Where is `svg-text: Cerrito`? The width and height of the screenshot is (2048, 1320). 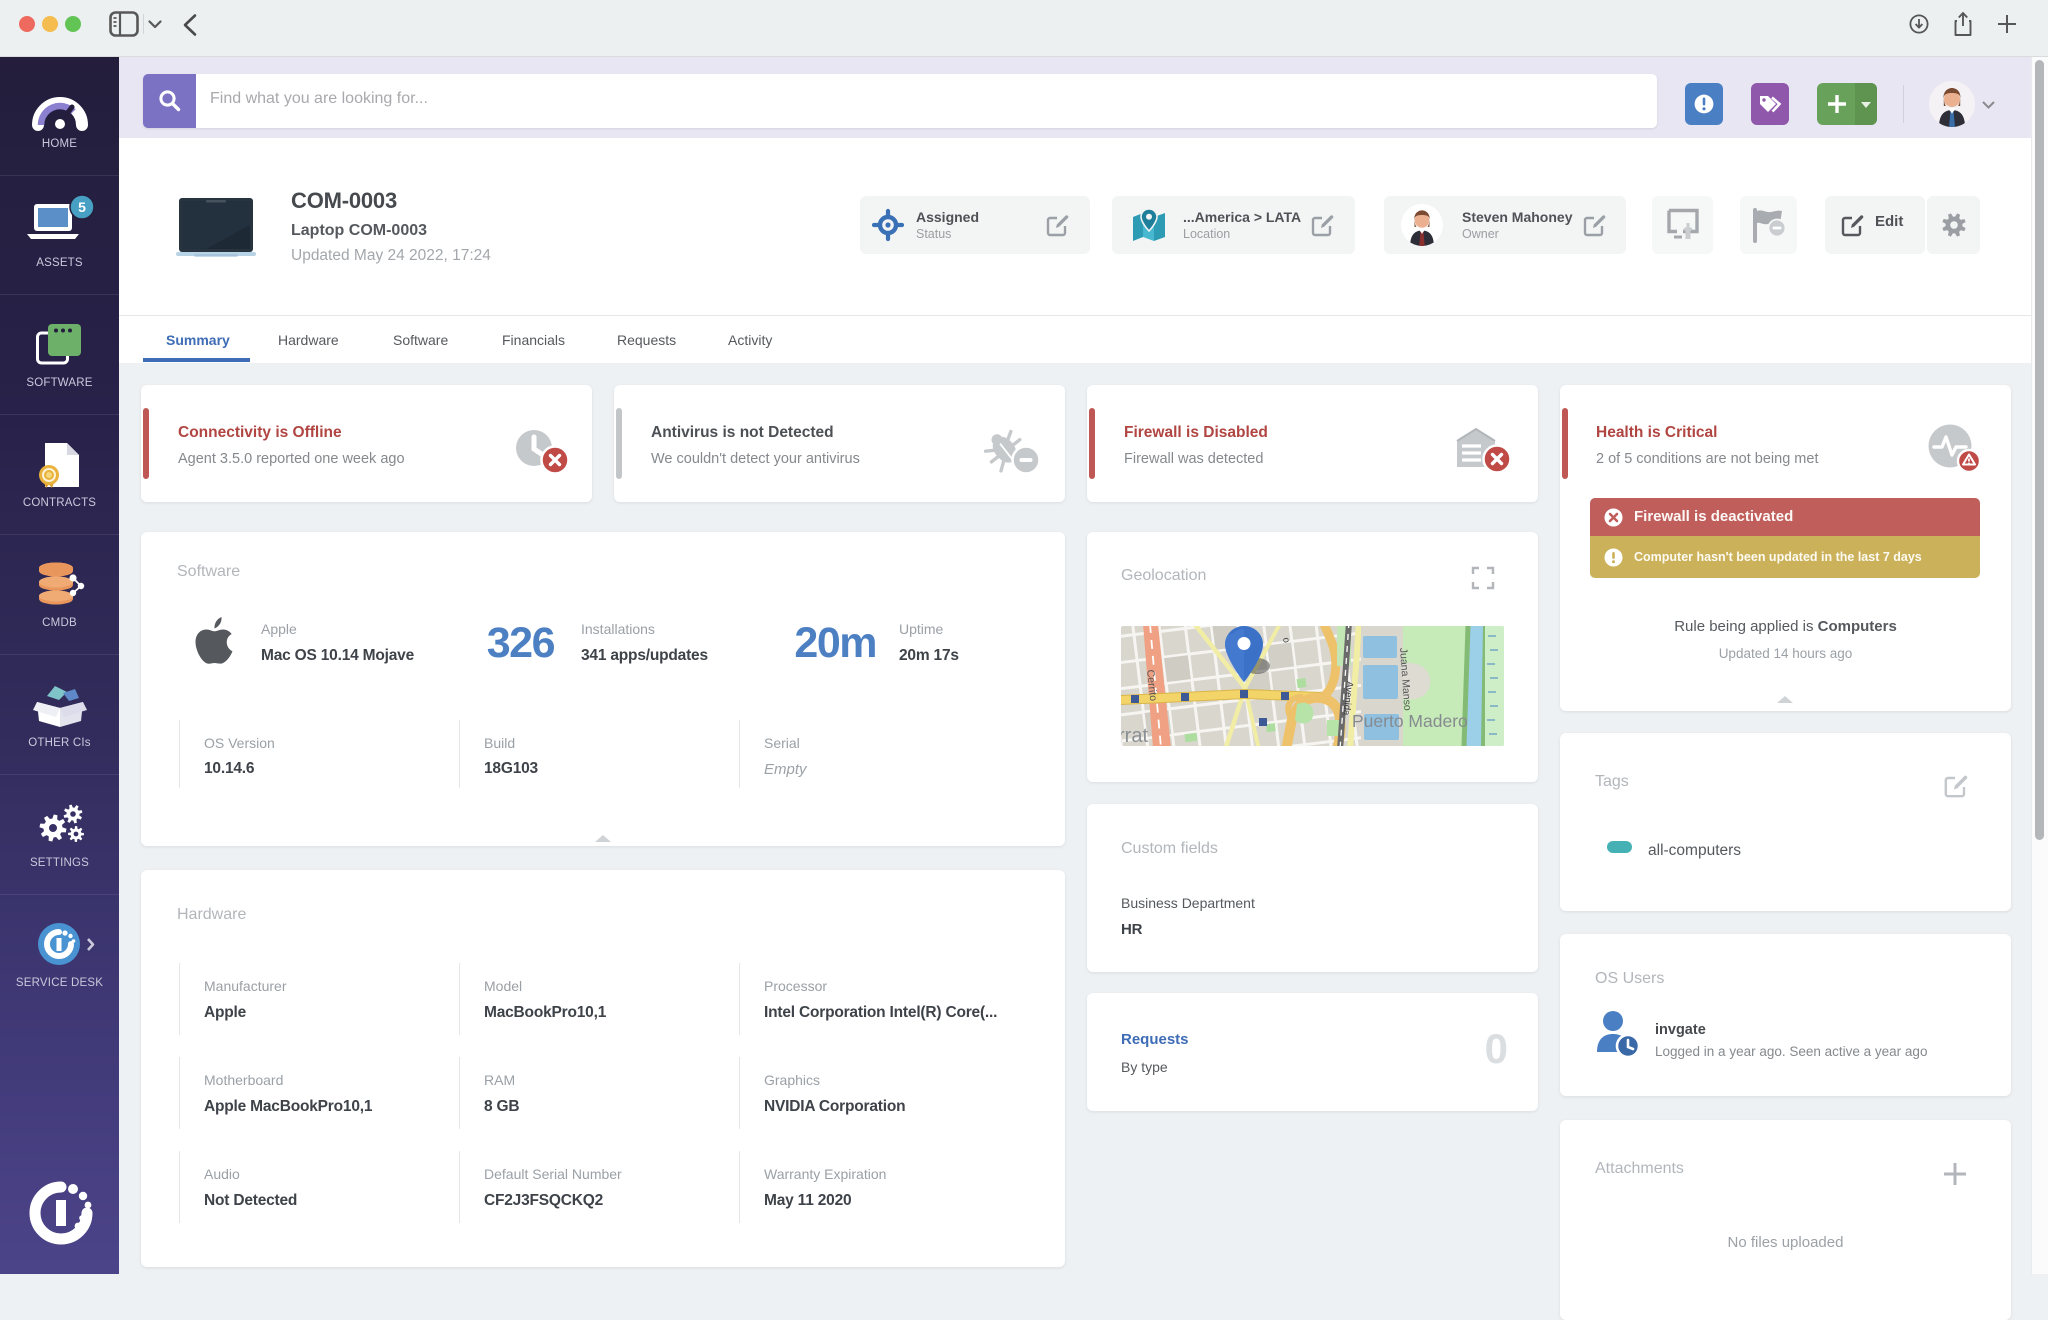
svg-text: Cerrito is located at coordinates (1151, 685).